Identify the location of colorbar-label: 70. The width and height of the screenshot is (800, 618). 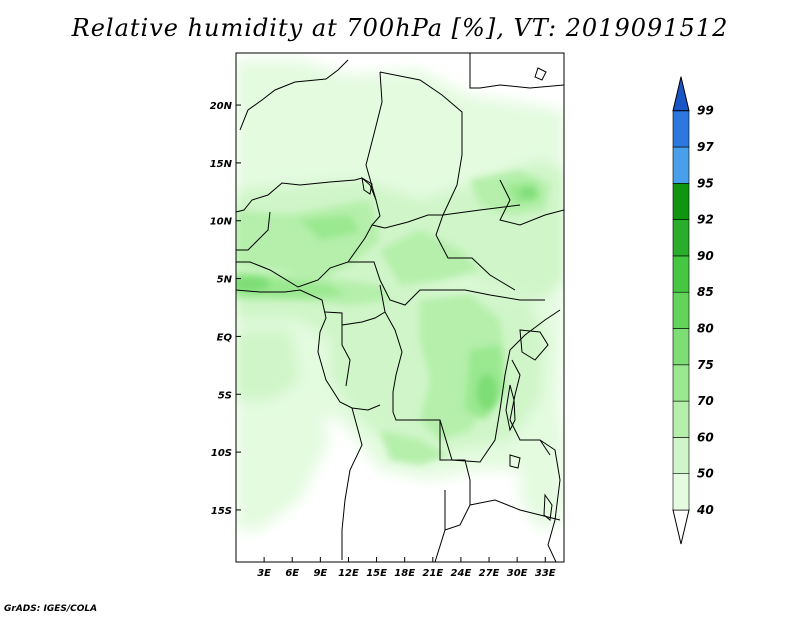
(705, 401).